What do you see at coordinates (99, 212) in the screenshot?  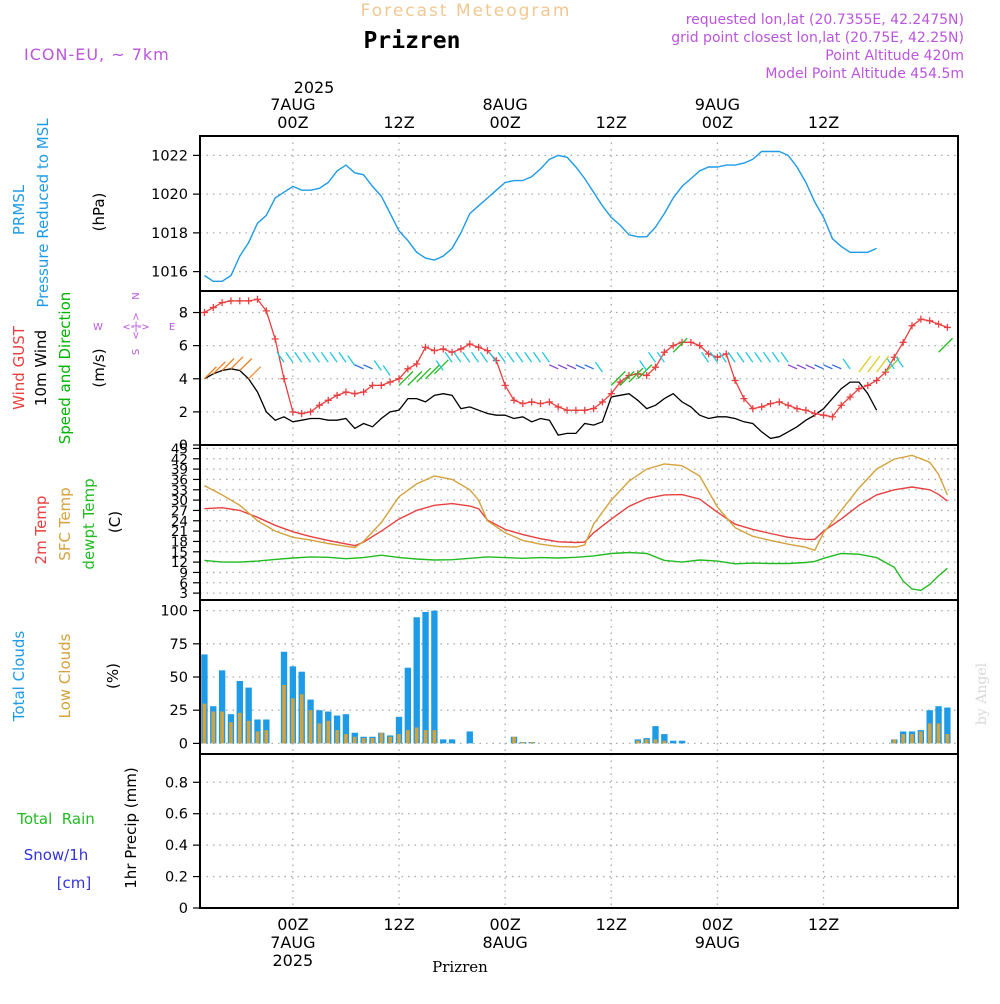 I see `pressure-unit: (hPa)` at bounding box center [99, 212].